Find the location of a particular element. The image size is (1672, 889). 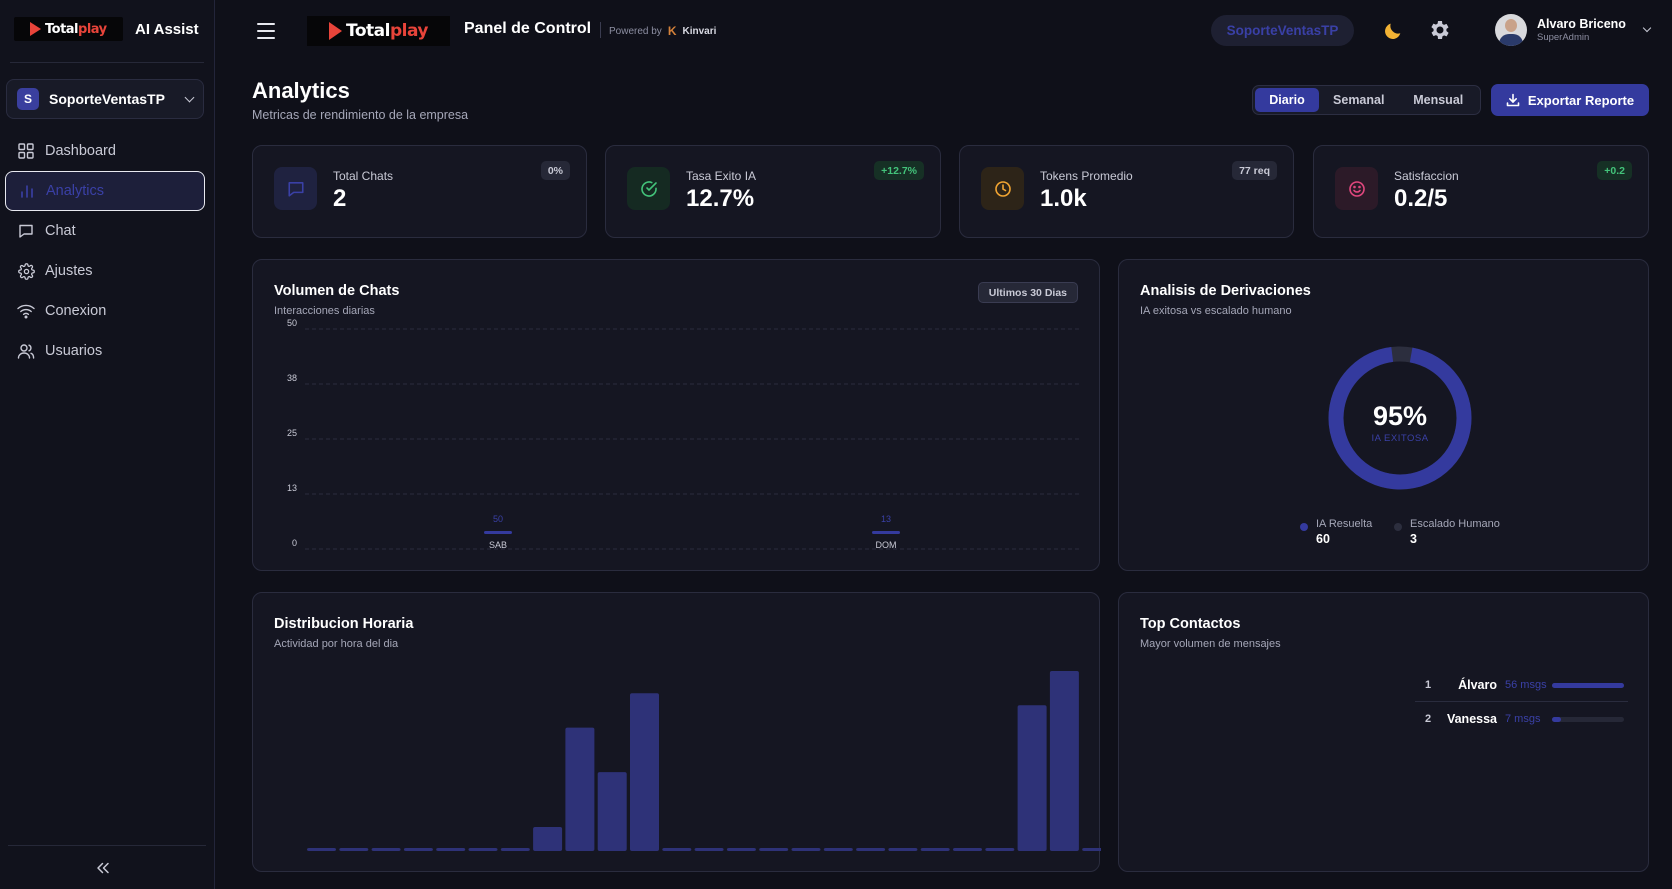

chevron-down-icon is located at coordinates (189, 97).